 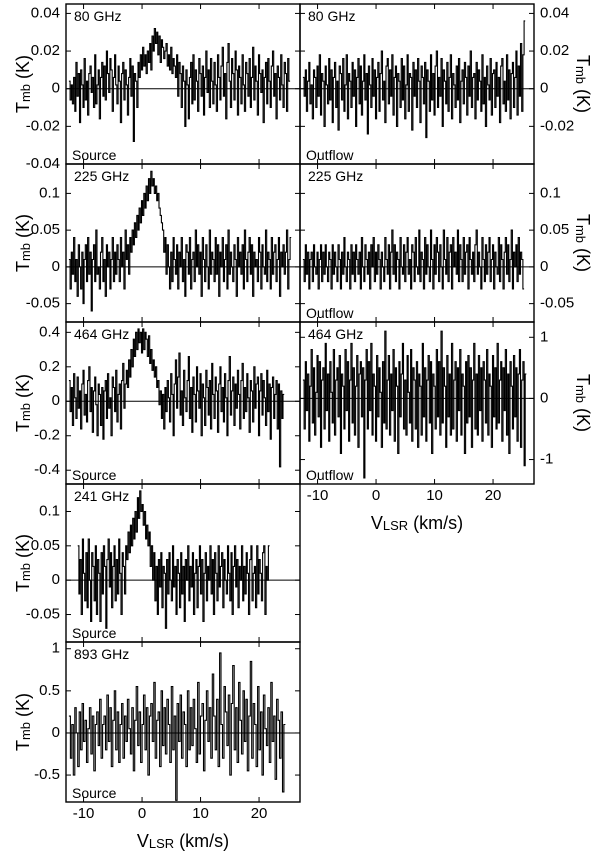 What do you see at coordinates (143, 841) in the screenshot?
I see `x-axis-title-main: V` at bounding box center [143, 841].